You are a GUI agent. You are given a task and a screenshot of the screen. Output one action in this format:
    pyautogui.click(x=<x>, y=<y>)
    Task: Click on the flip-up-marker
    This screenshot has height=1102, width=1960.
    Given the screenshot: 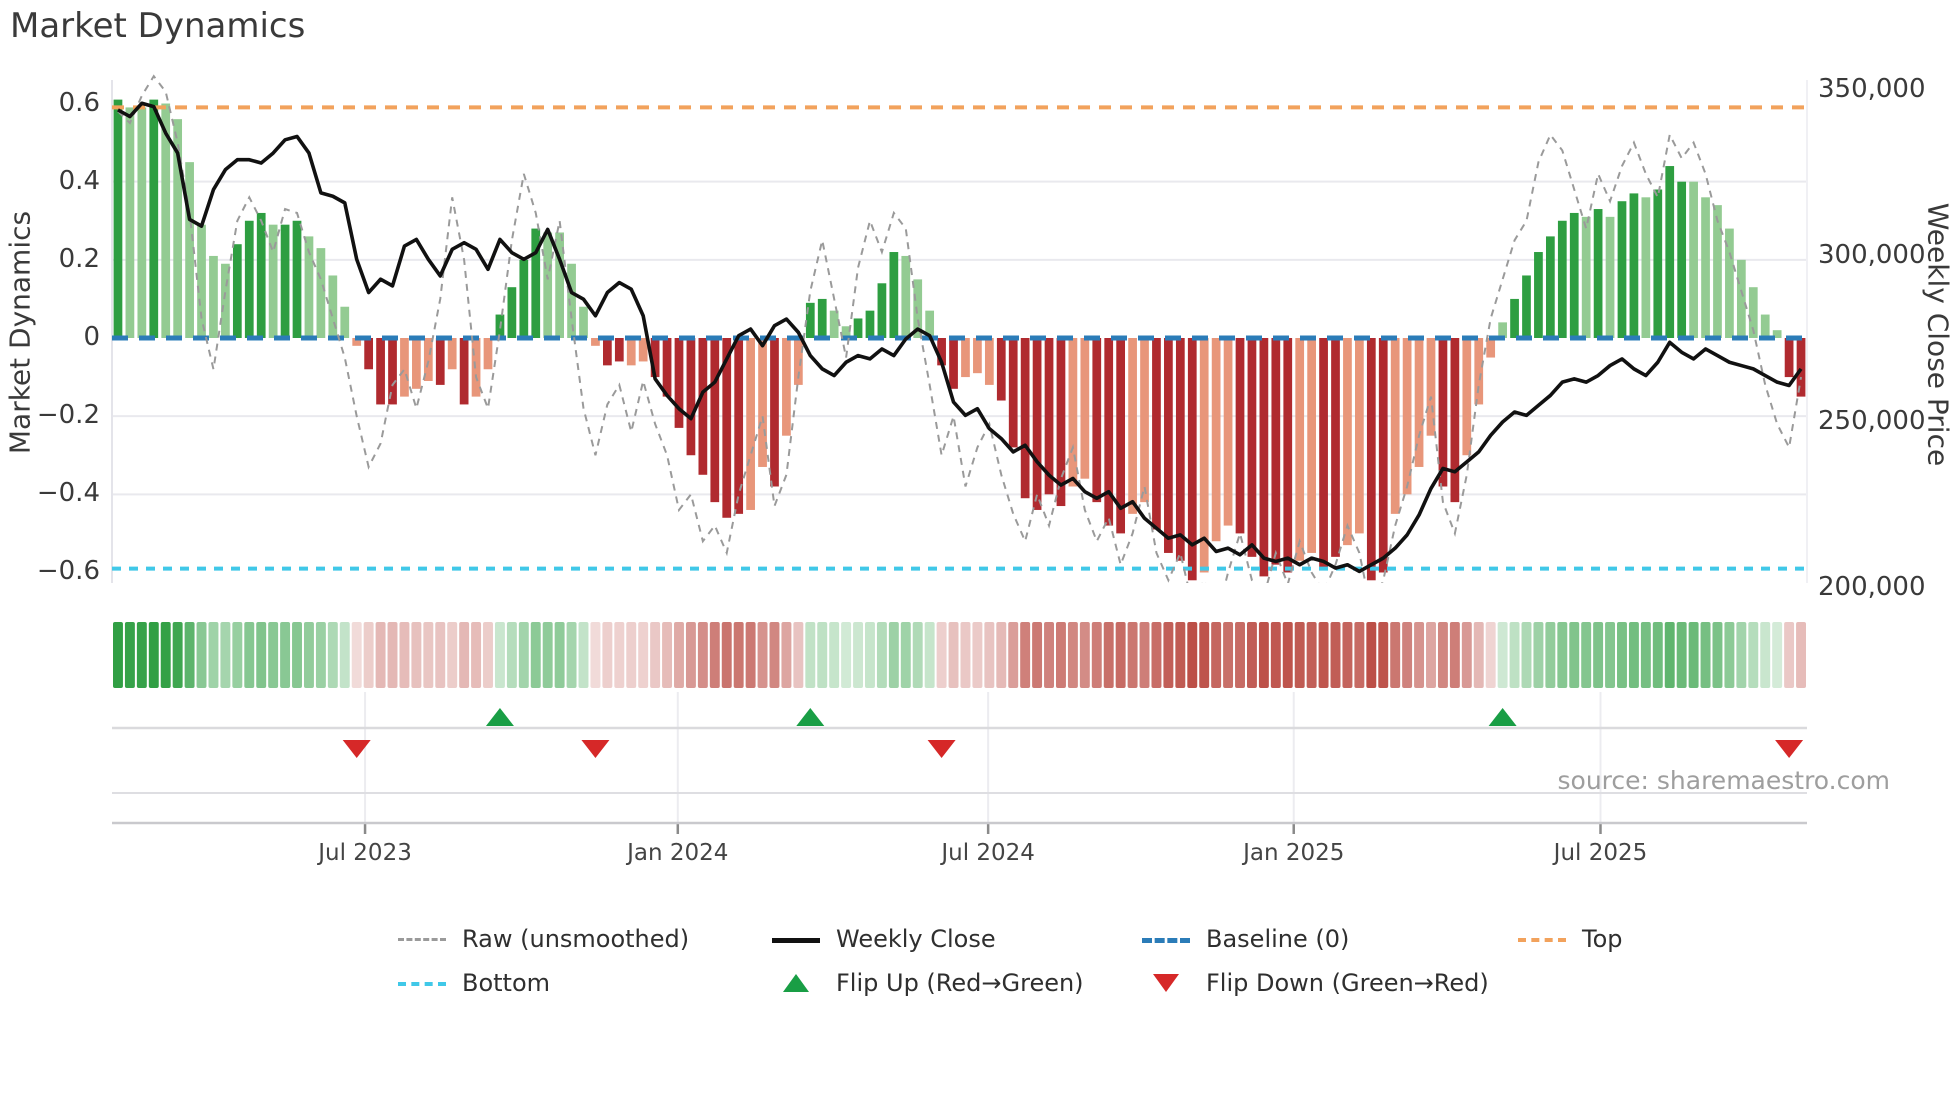 What is the action you would take?
    pyautogui.click(x=499, y=717)
    